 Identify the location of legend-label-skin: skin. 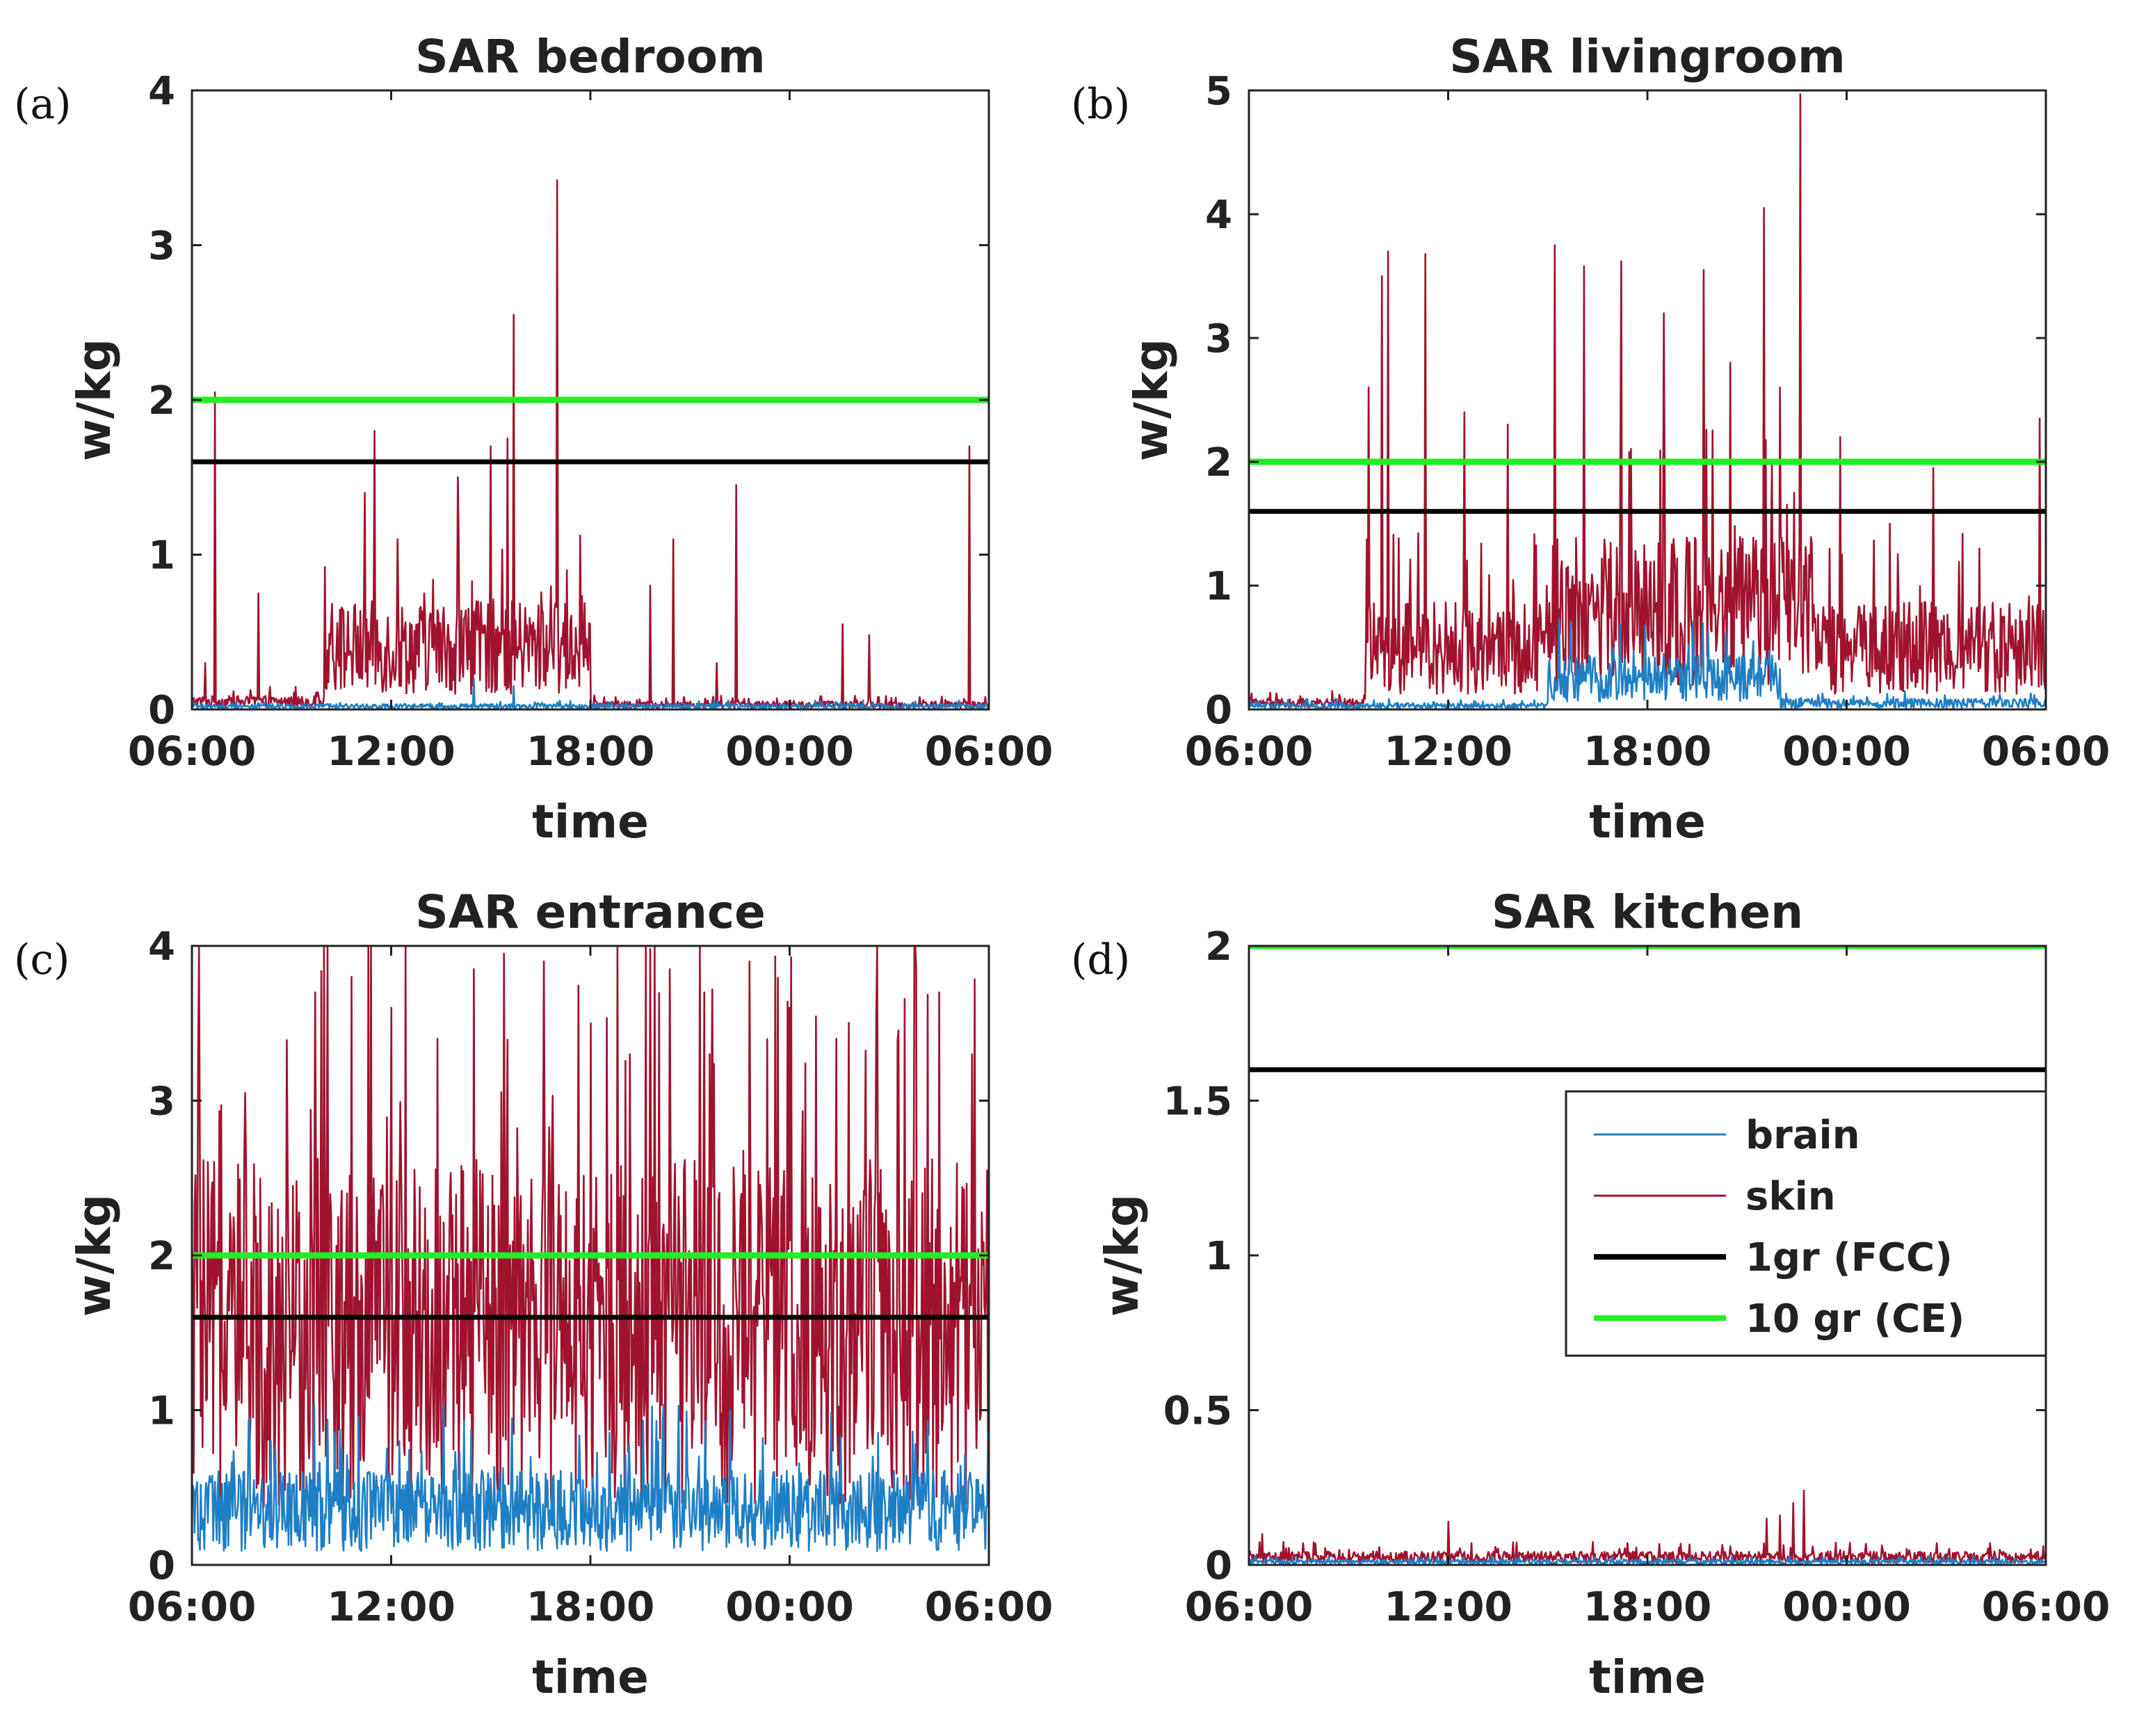
(1790, 1196).